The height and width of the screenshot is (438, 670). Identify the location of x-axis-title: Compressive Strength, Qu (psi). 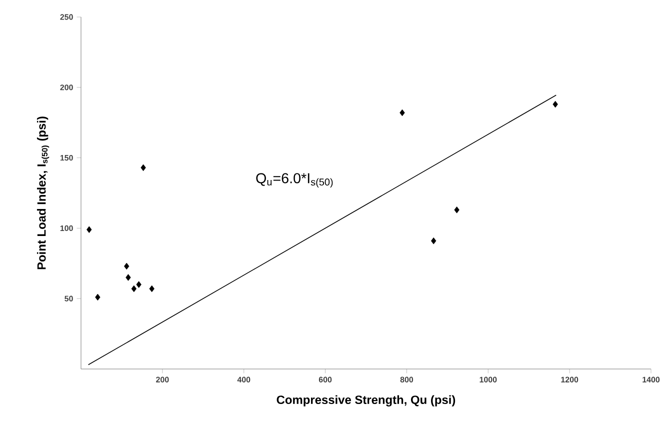
(366, 400).